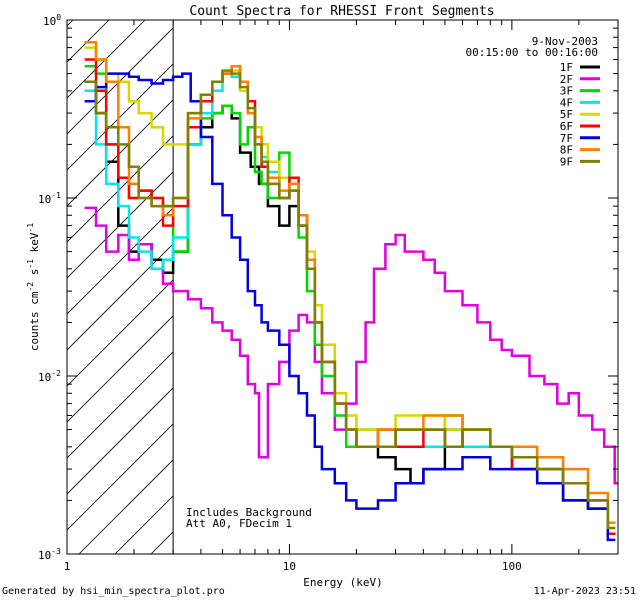  I want to click on x-axis-label: Energy (keV), so click(342, 582).